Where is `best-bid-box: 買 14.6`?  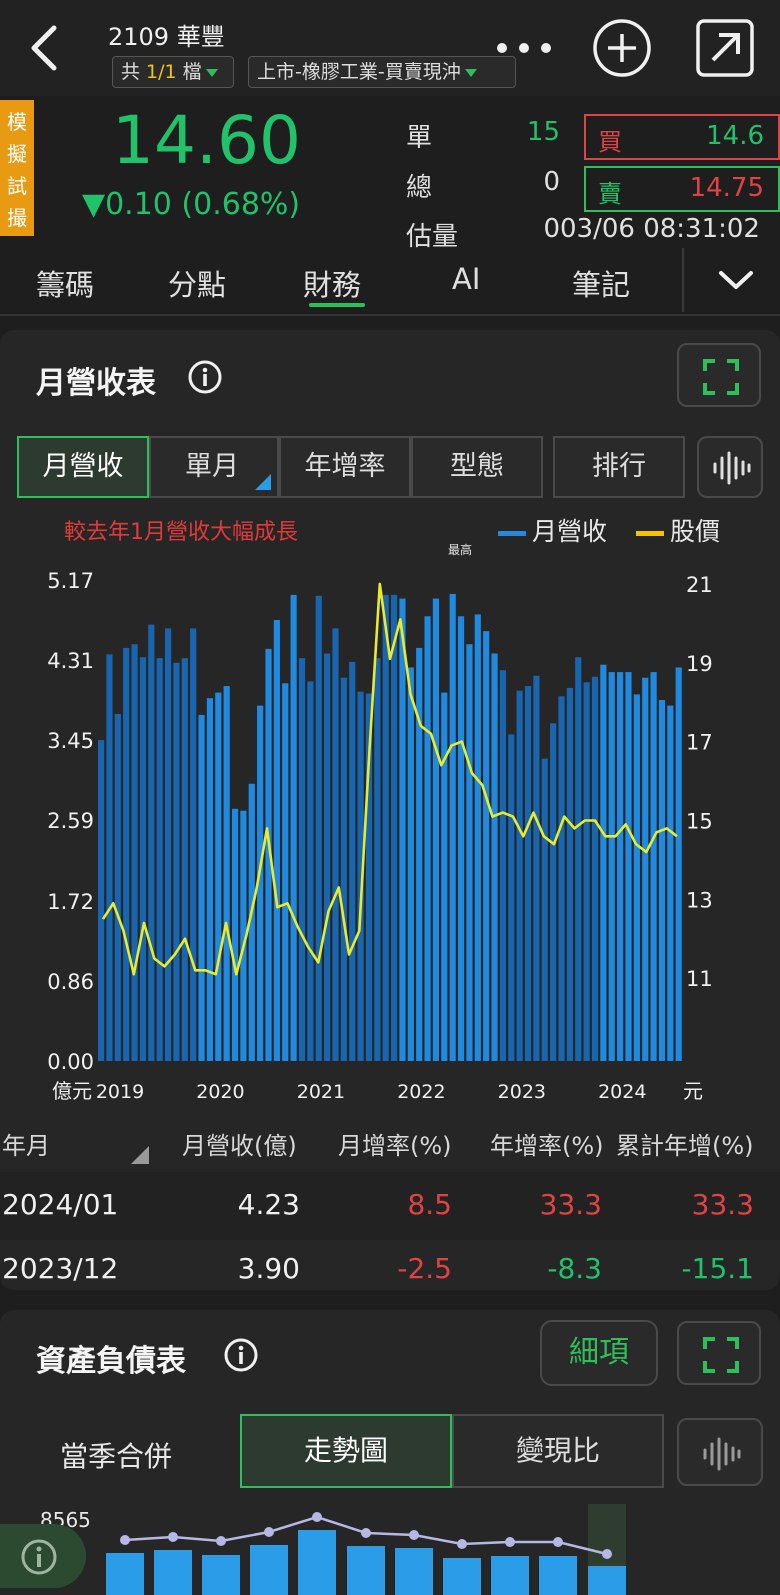 best-bid-box: 買 14.6 is located at coordinates (682, 137).